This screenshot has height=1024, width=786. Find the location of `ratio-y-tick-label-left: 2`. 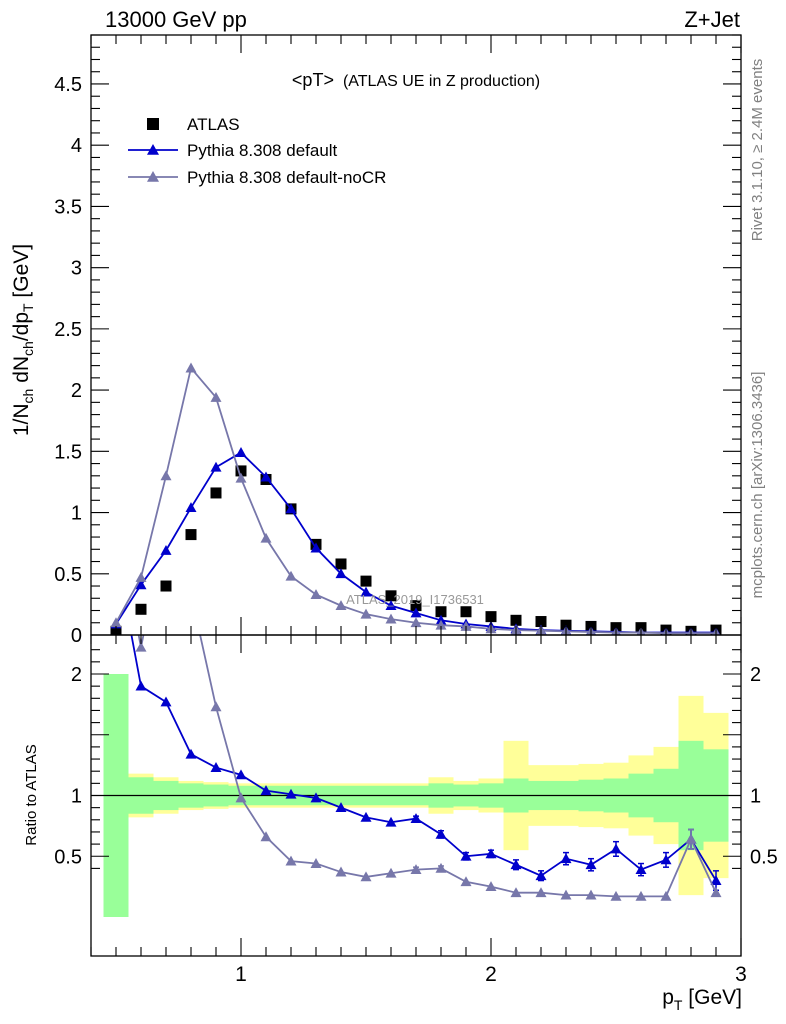

ratio-y-tick-label-left: 2 is located at coordinates (76, 675).